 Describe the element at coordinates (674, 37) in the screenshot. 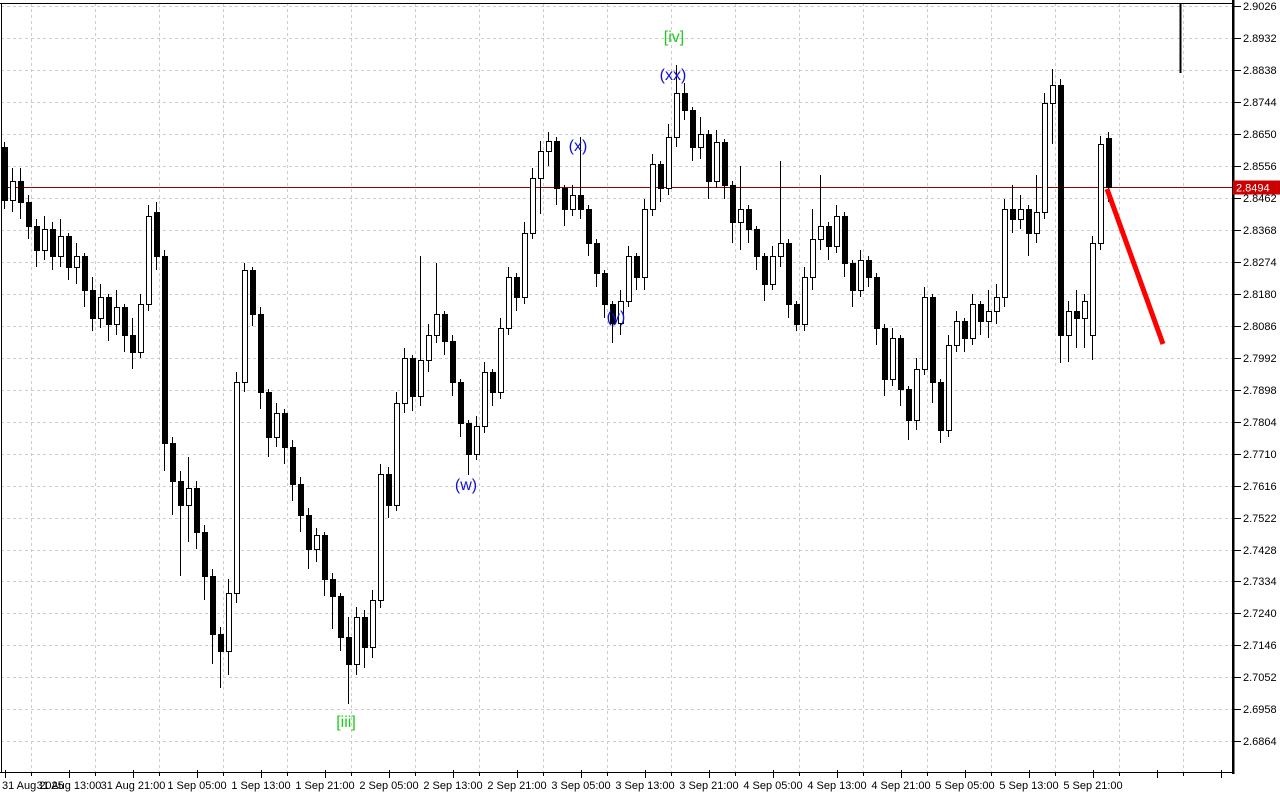

I see `wave-label: [iv]` at that location.